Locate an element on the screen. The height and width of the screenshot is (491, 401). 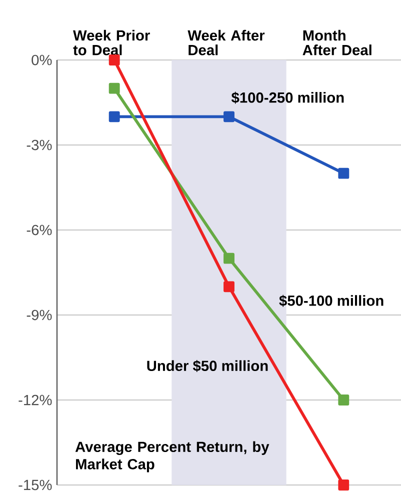
x-tick-label: Week Prior to Deal is located at coordinates (111, 43).